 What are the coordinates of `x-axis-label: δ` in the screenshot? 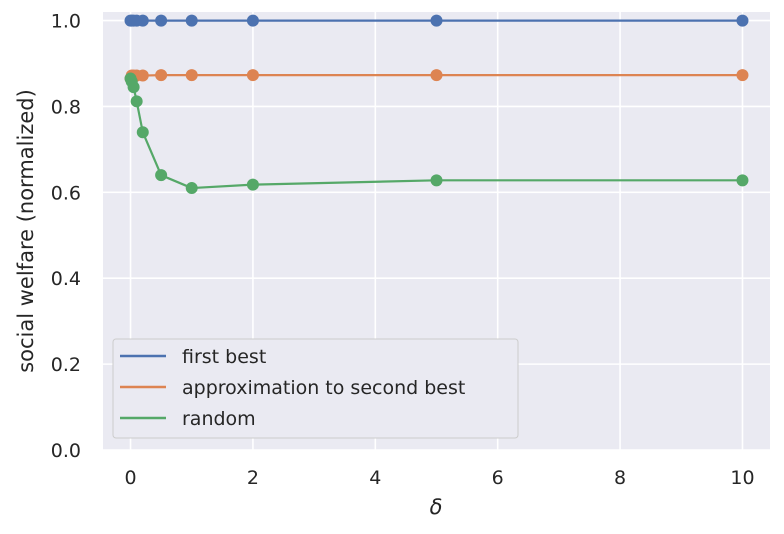 It's located at (436, 507).